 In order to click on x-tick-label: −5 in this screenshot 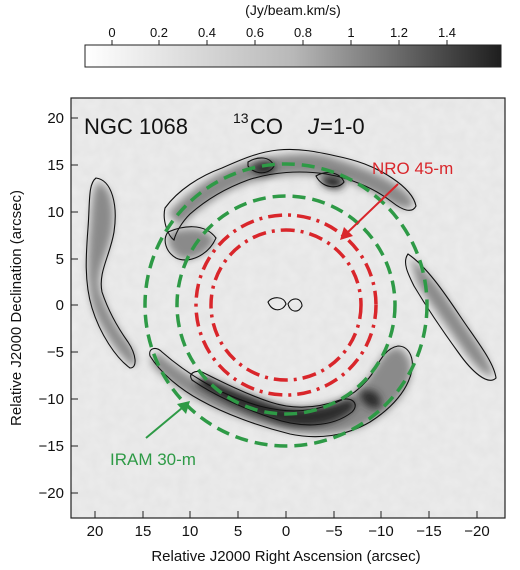, I will do `click(333, 531)`.